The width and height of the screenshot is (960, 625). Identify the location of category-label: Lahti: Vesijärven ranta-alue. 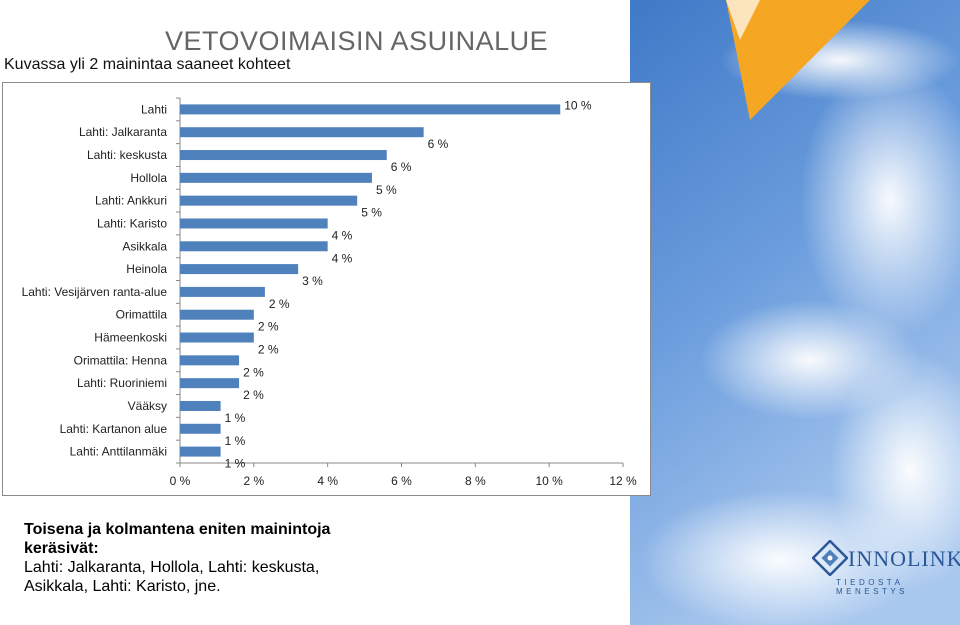
(95, 292).